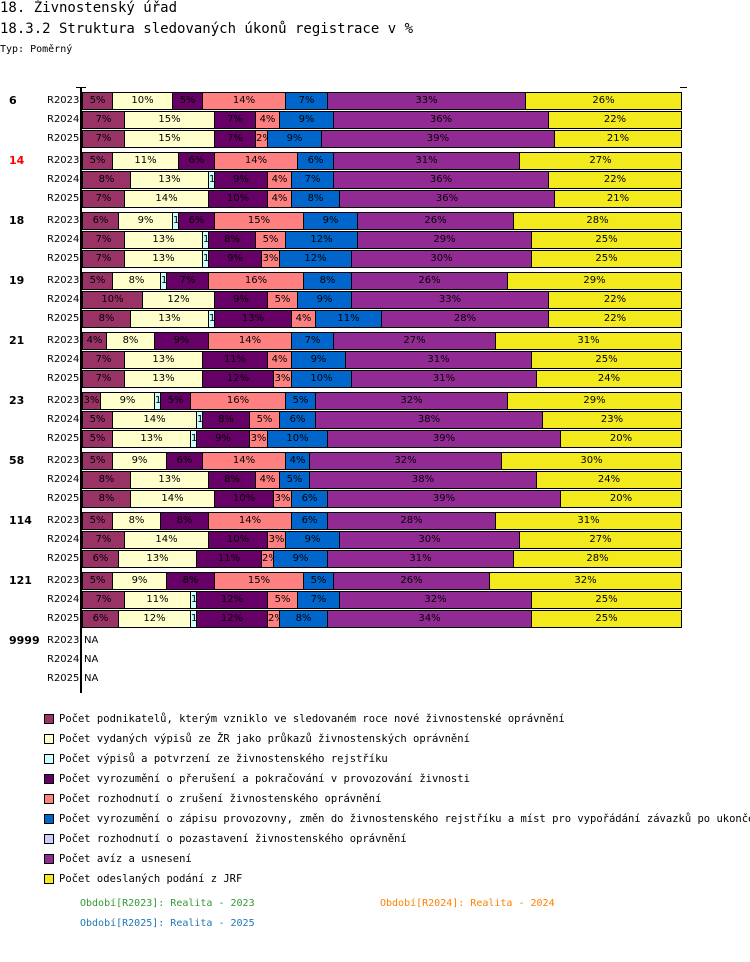 The width and height of the screenshot is (750, 962). Describe the element at coordinates (17, 160) in the screenshot. I see `group-label: 14` at that location.